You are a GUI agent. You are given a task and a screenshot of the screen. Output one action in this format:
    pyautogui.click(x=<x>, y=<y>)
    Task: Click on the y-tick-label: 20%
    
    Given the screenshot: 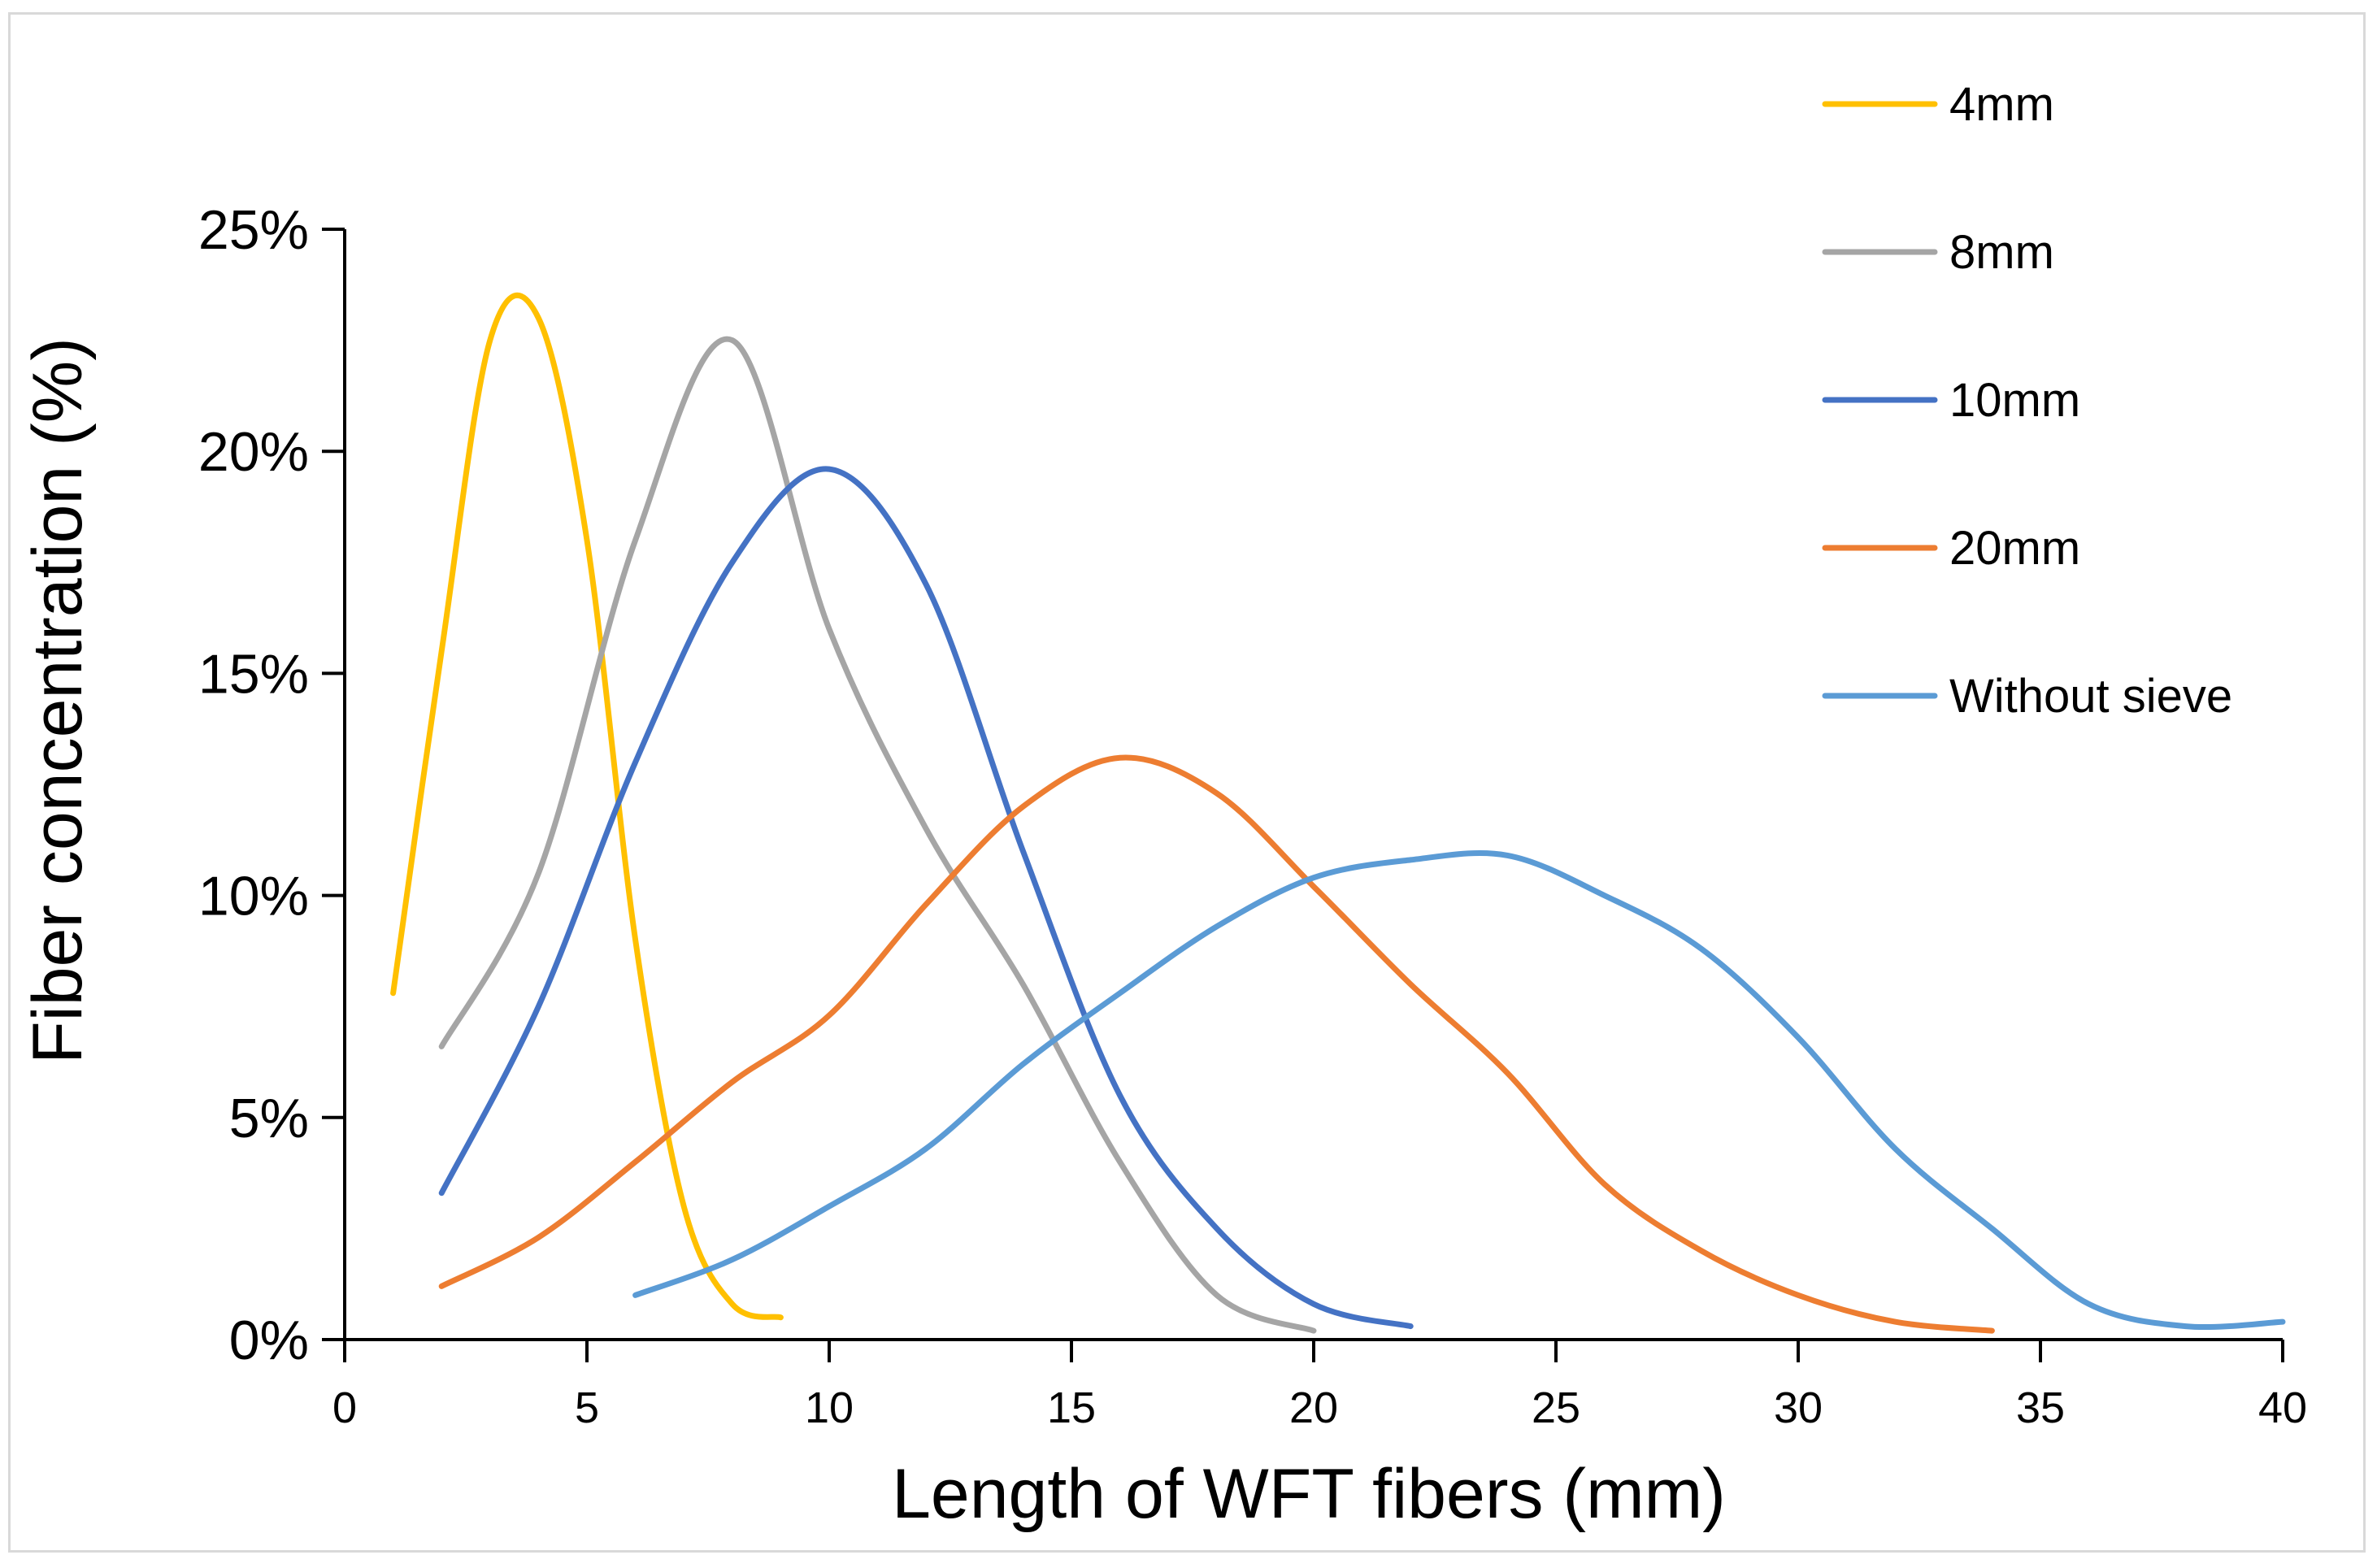 What is the action you would take?
    pyautogui.click(x=253, y=452)
    